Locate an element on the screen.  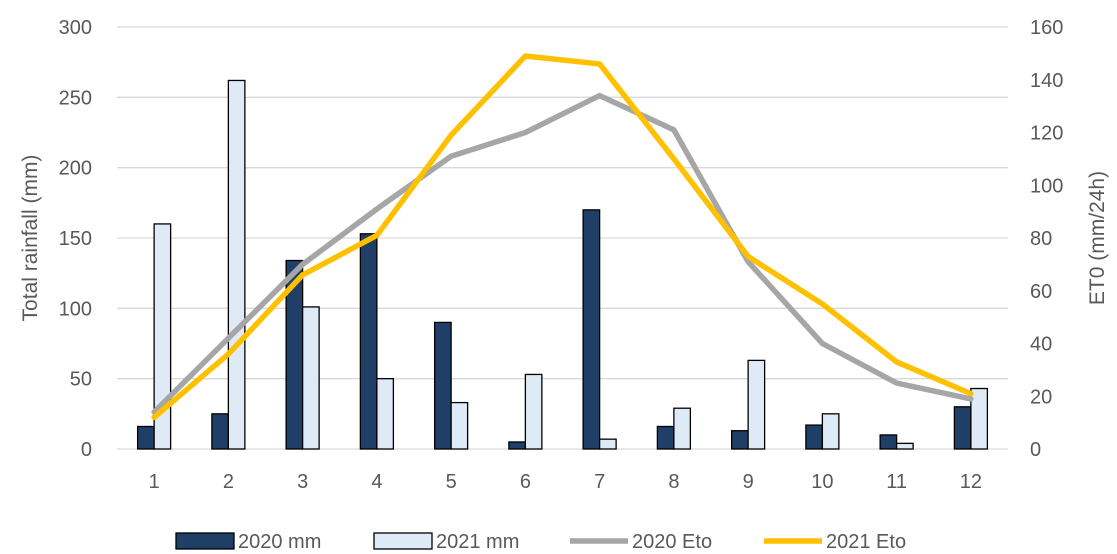
legend-label-2021-mm: 2021 mm is located at coordinates (477, 542).